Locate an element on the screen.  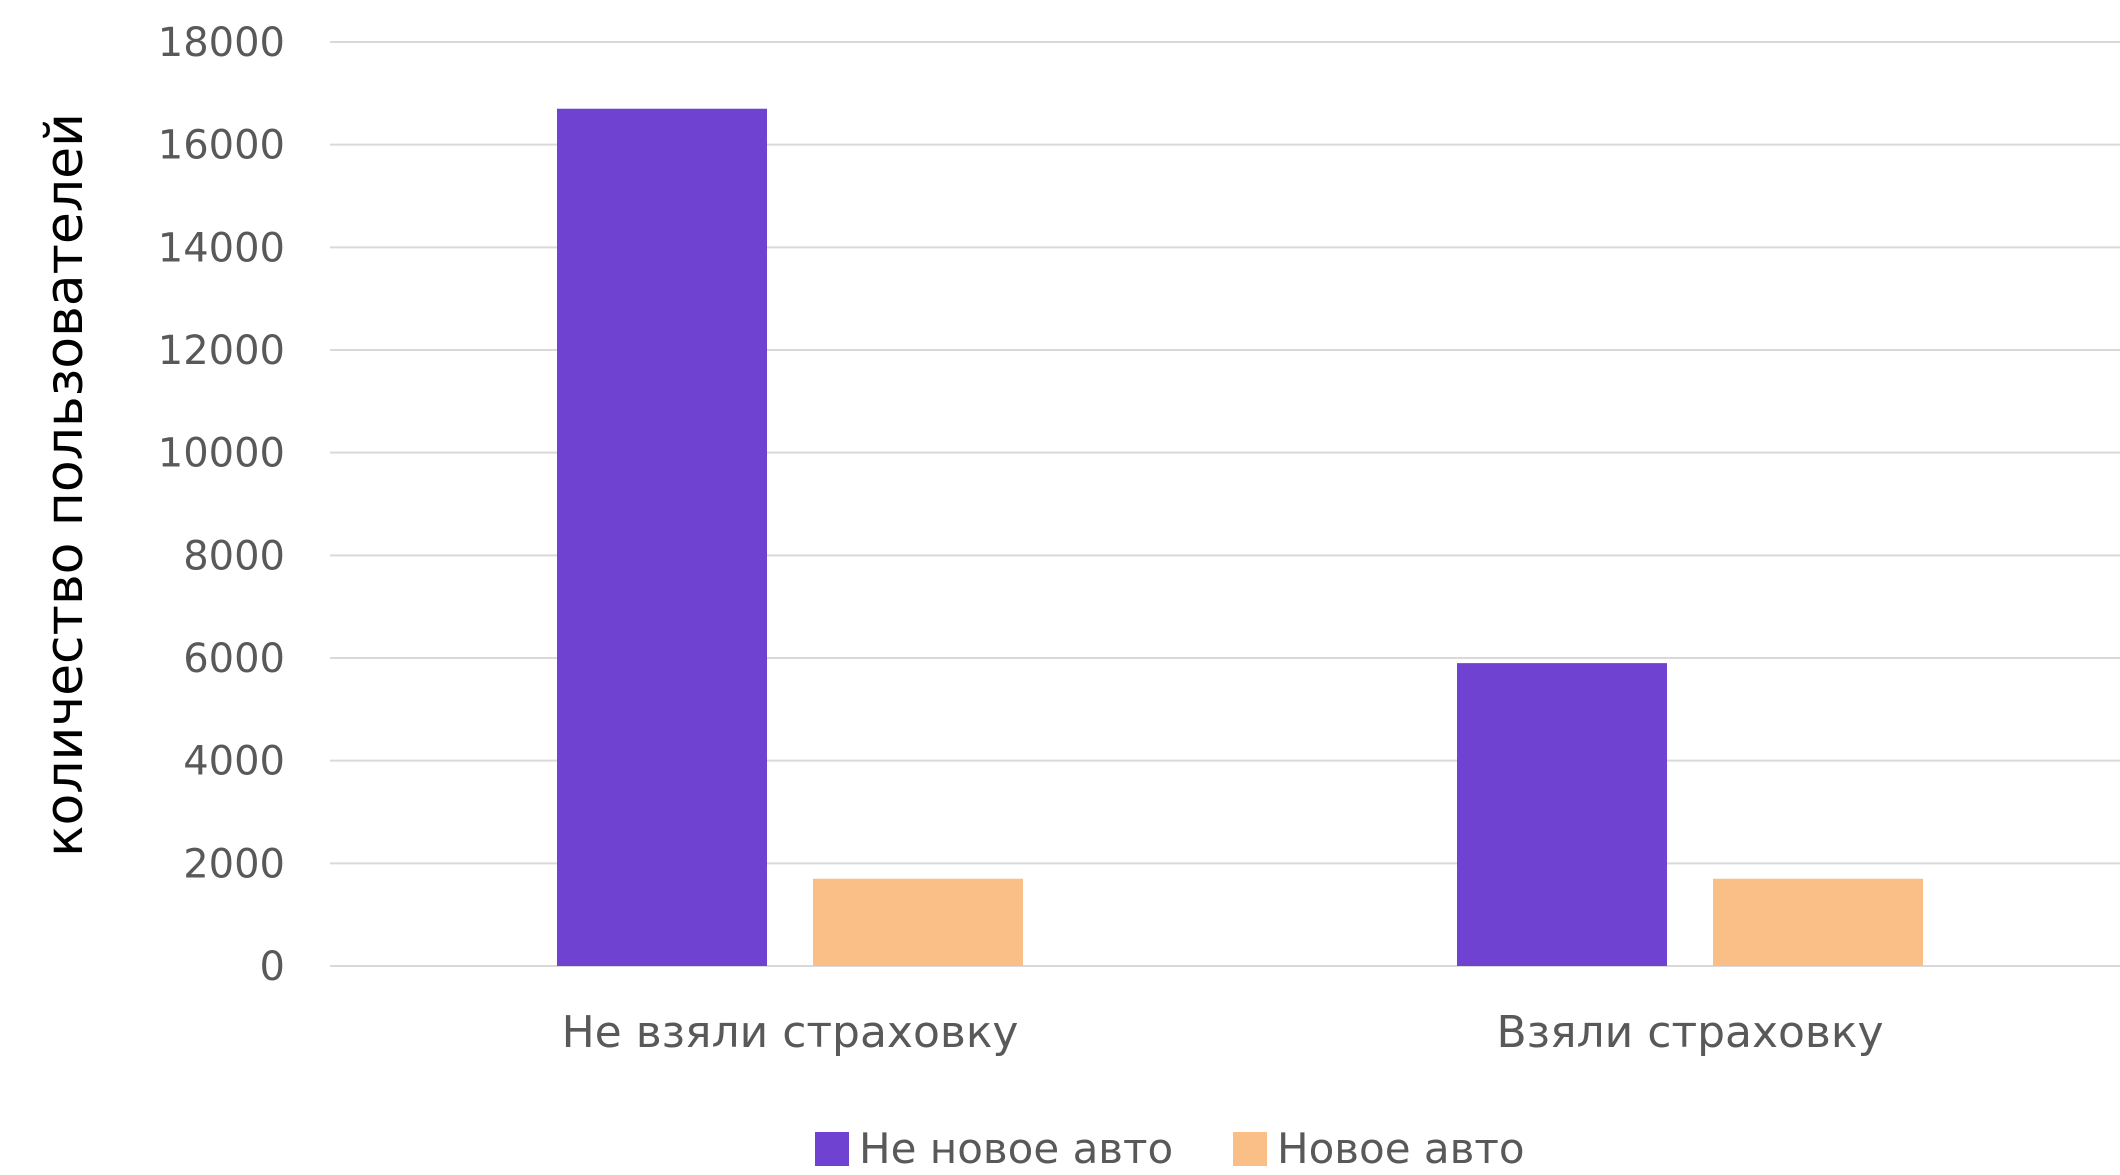
x-category-label: Не взяли страховку is located at coordinates (790, 1032).